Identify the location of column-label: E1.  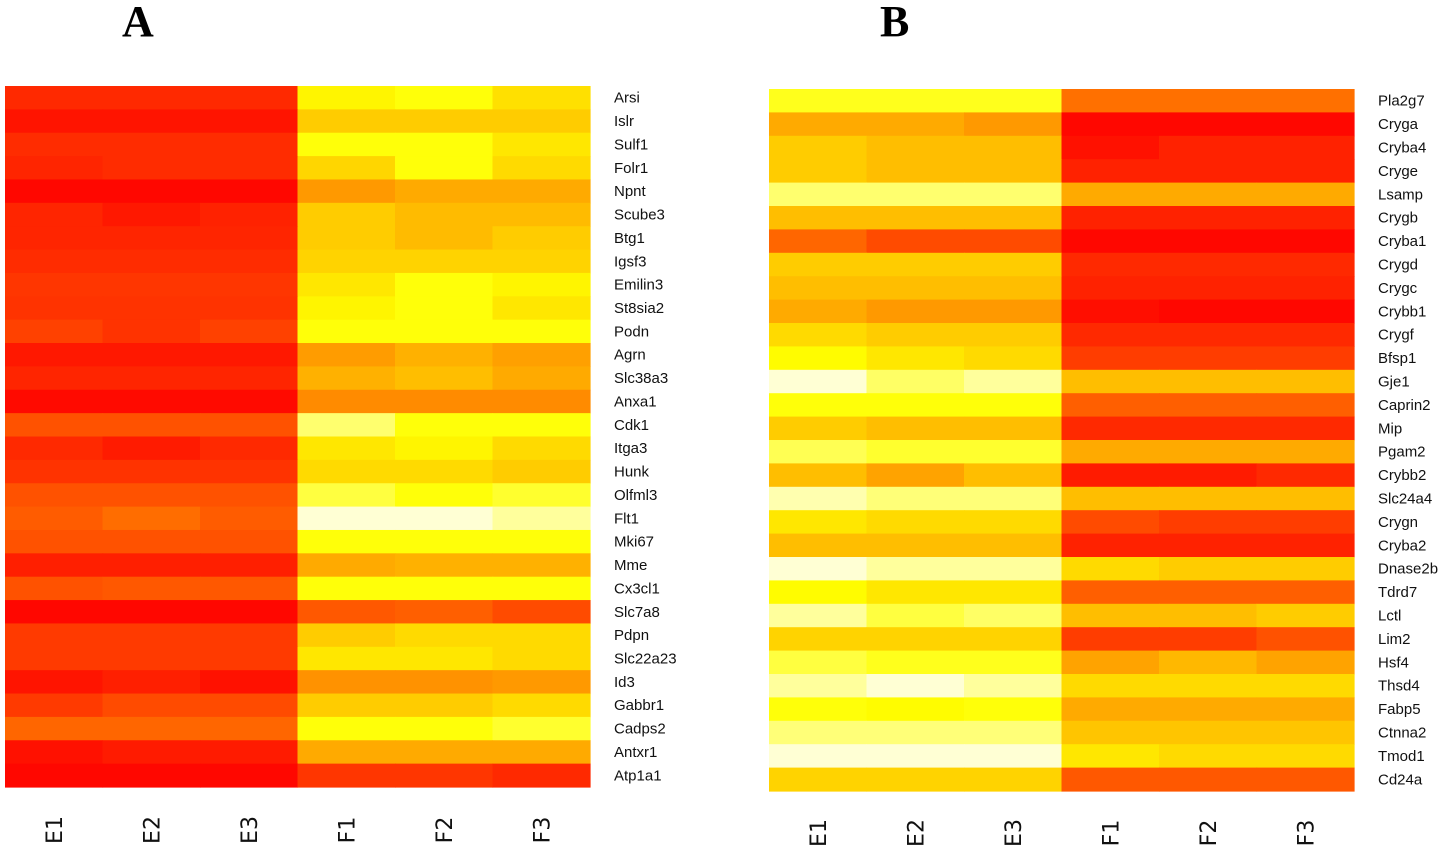
(55, 830).